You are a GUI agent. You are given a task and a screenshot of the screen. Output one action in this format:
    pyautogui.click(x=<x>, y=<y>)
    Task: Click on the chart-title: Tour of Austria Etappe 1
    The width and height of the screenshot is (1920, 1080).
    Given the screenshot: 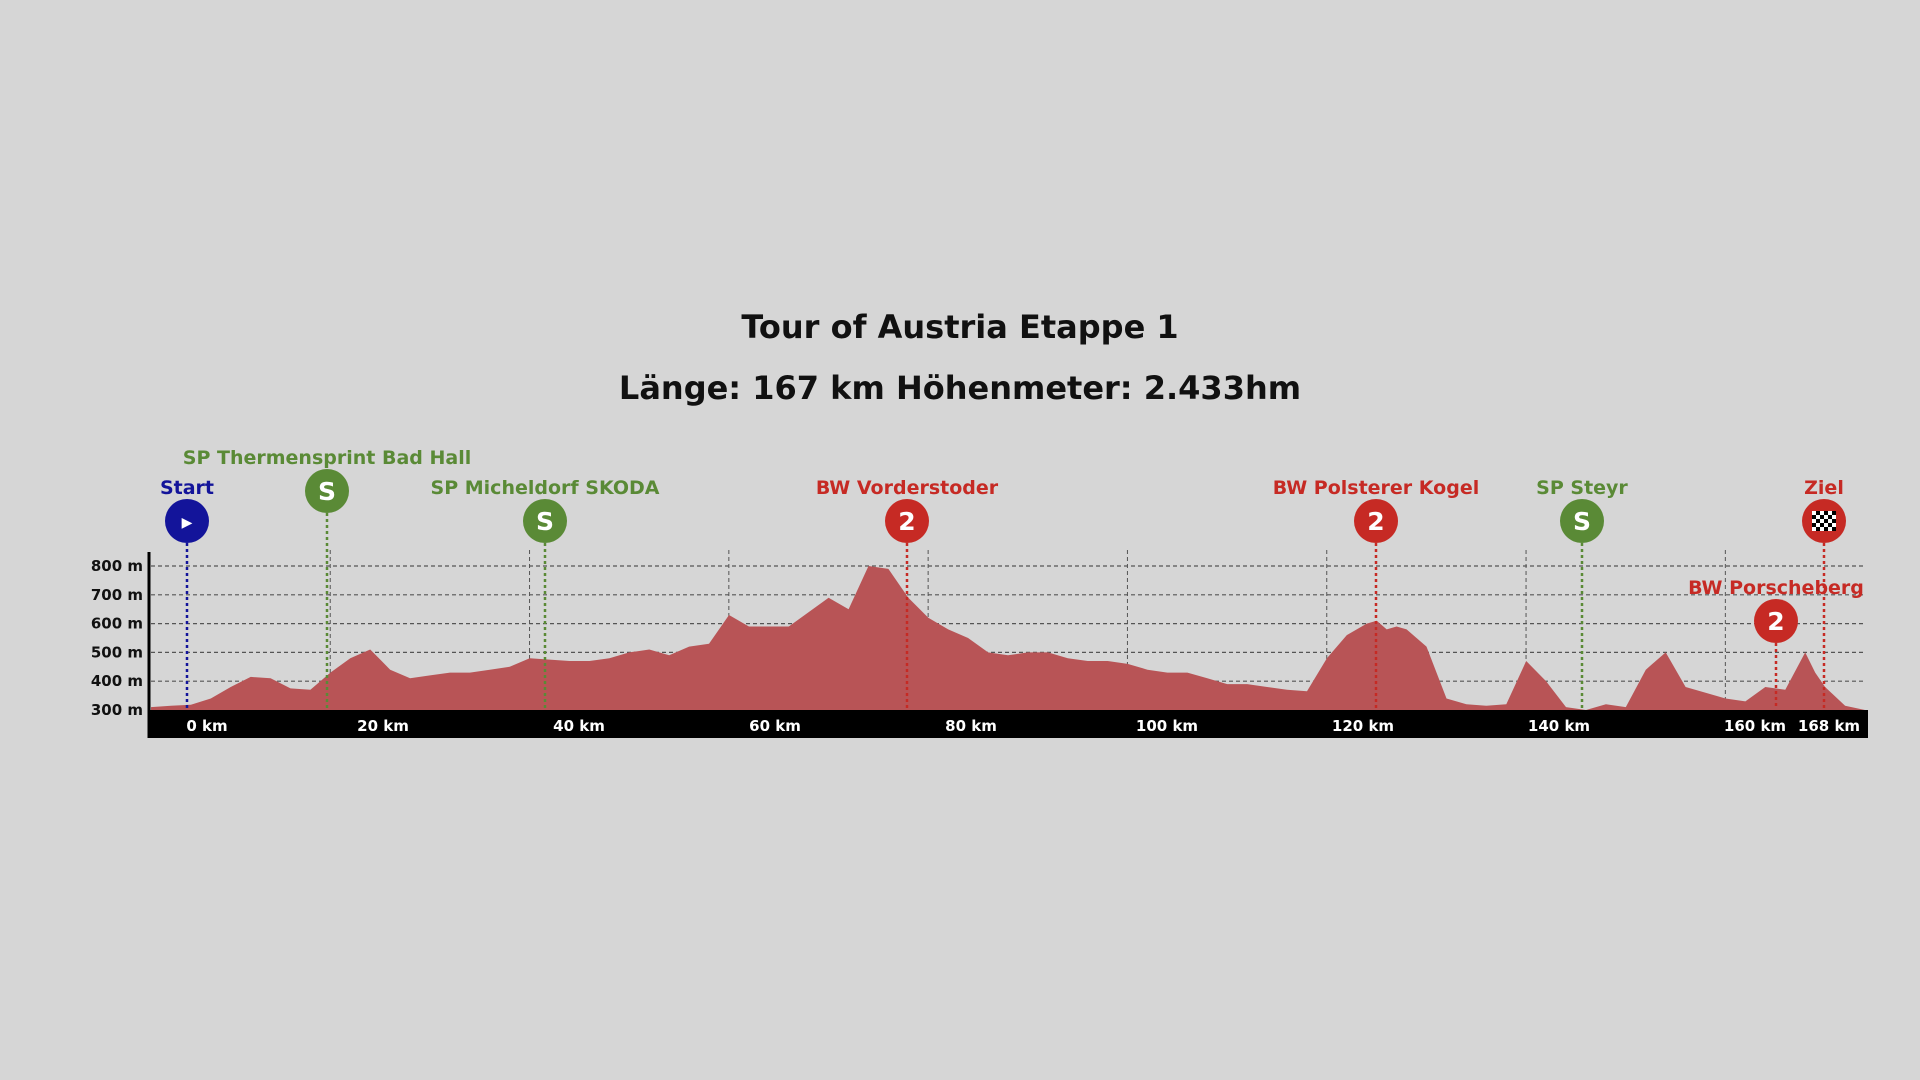 What is the action you would take?
    pyautogui.click(x=960, y=327)
    